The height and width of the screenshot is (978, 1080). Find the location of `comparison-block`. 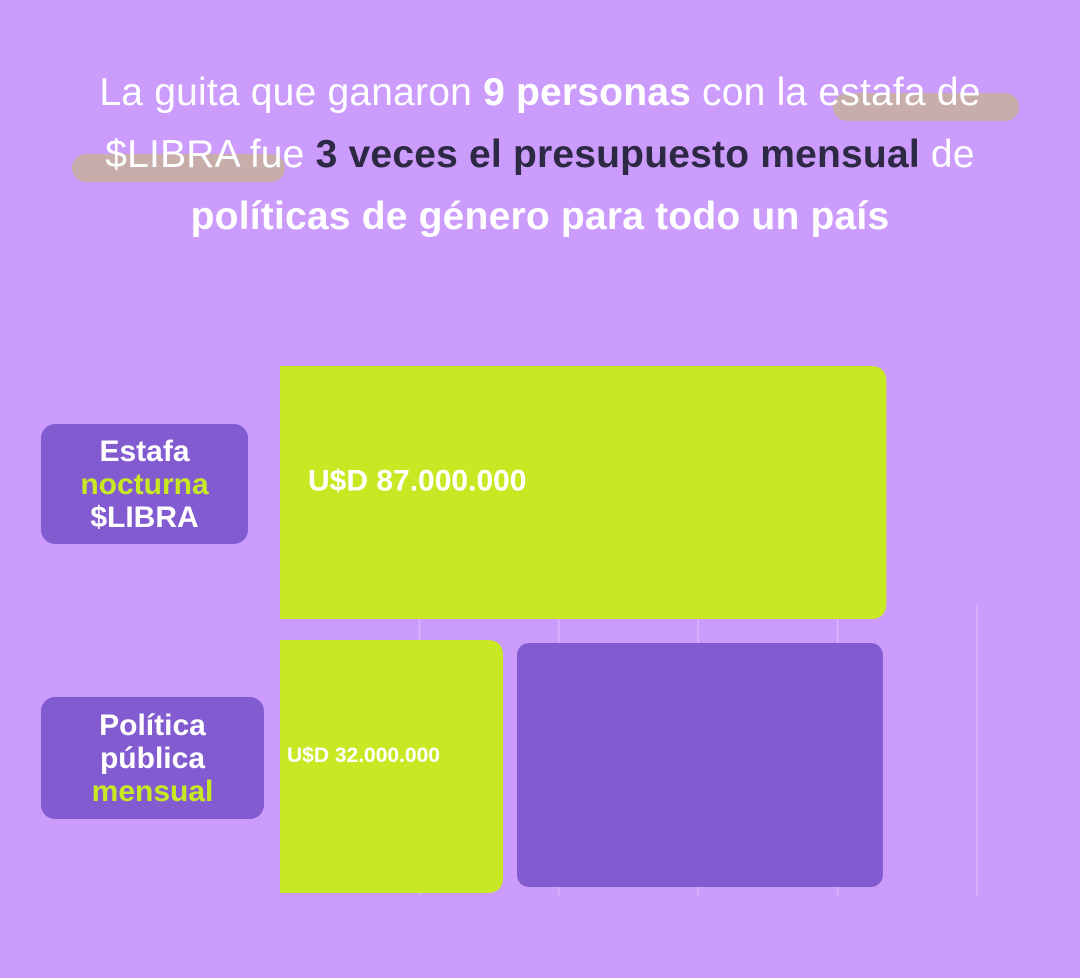

comparison-block is located at coordinates (699, 765).